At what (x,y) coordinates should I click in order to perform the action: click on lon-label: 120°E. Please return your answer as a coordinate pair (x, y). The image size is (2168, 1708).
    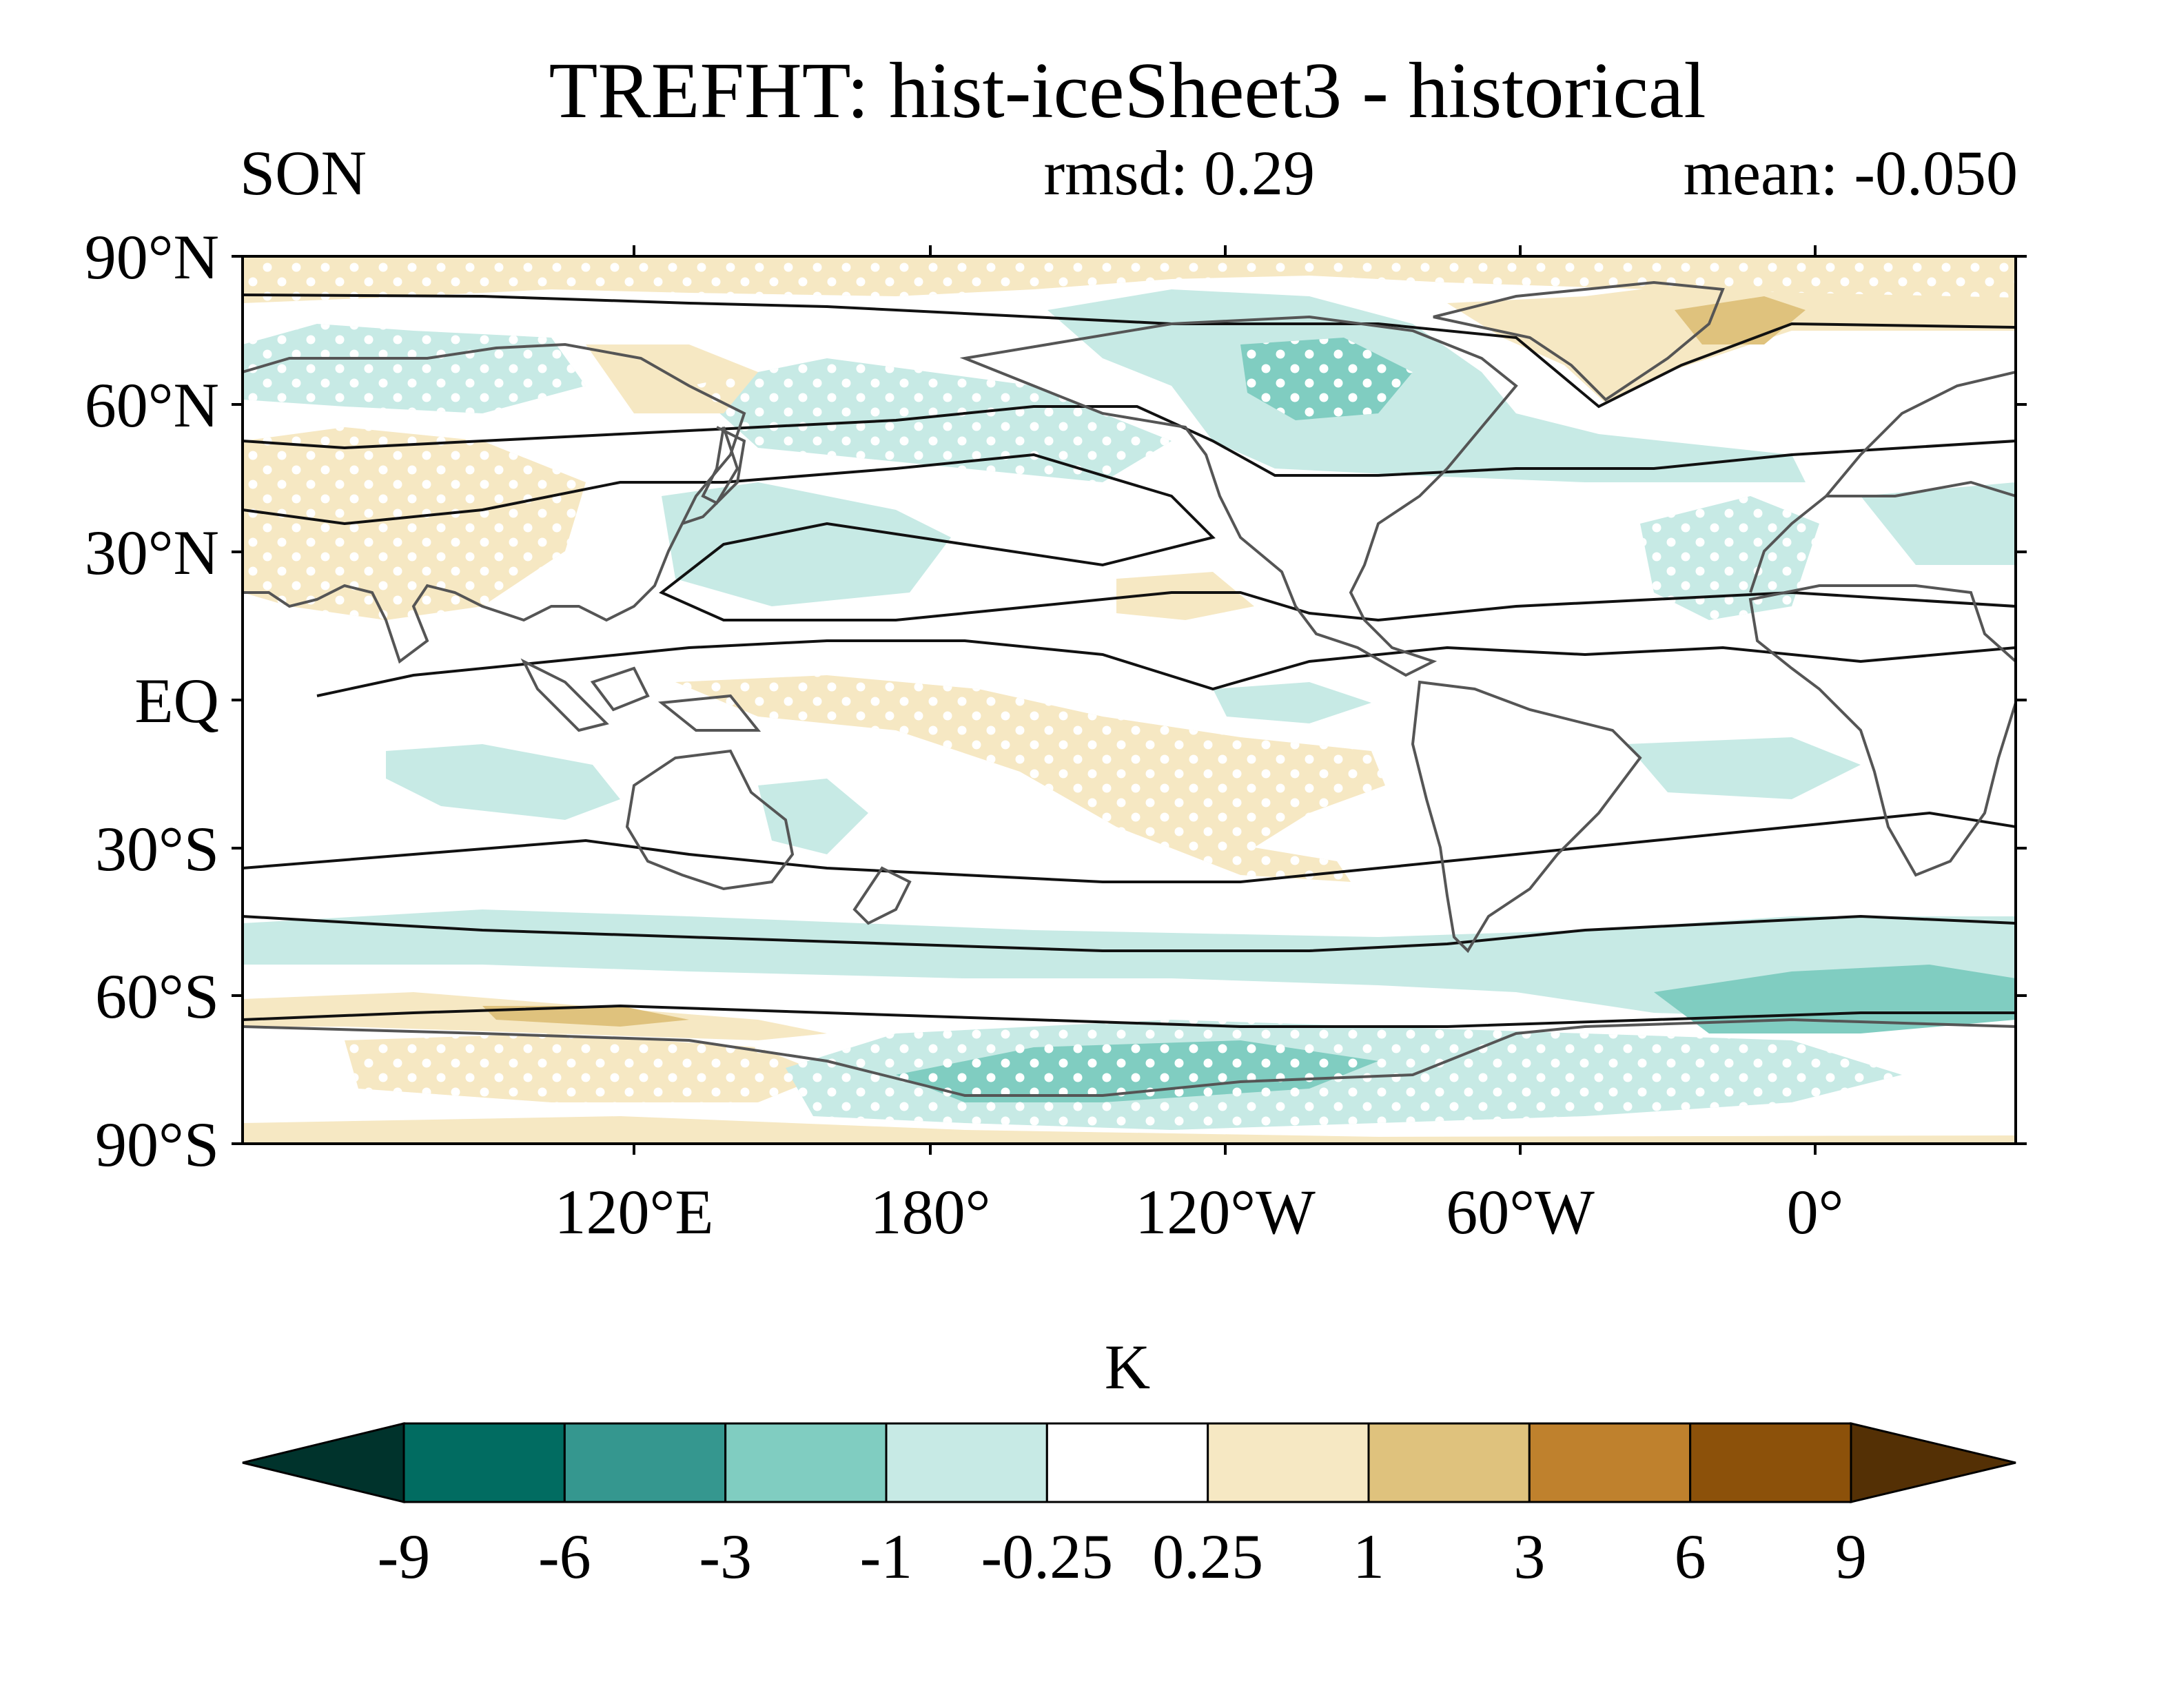
    Looking at the image, I should click on (634, 1212).